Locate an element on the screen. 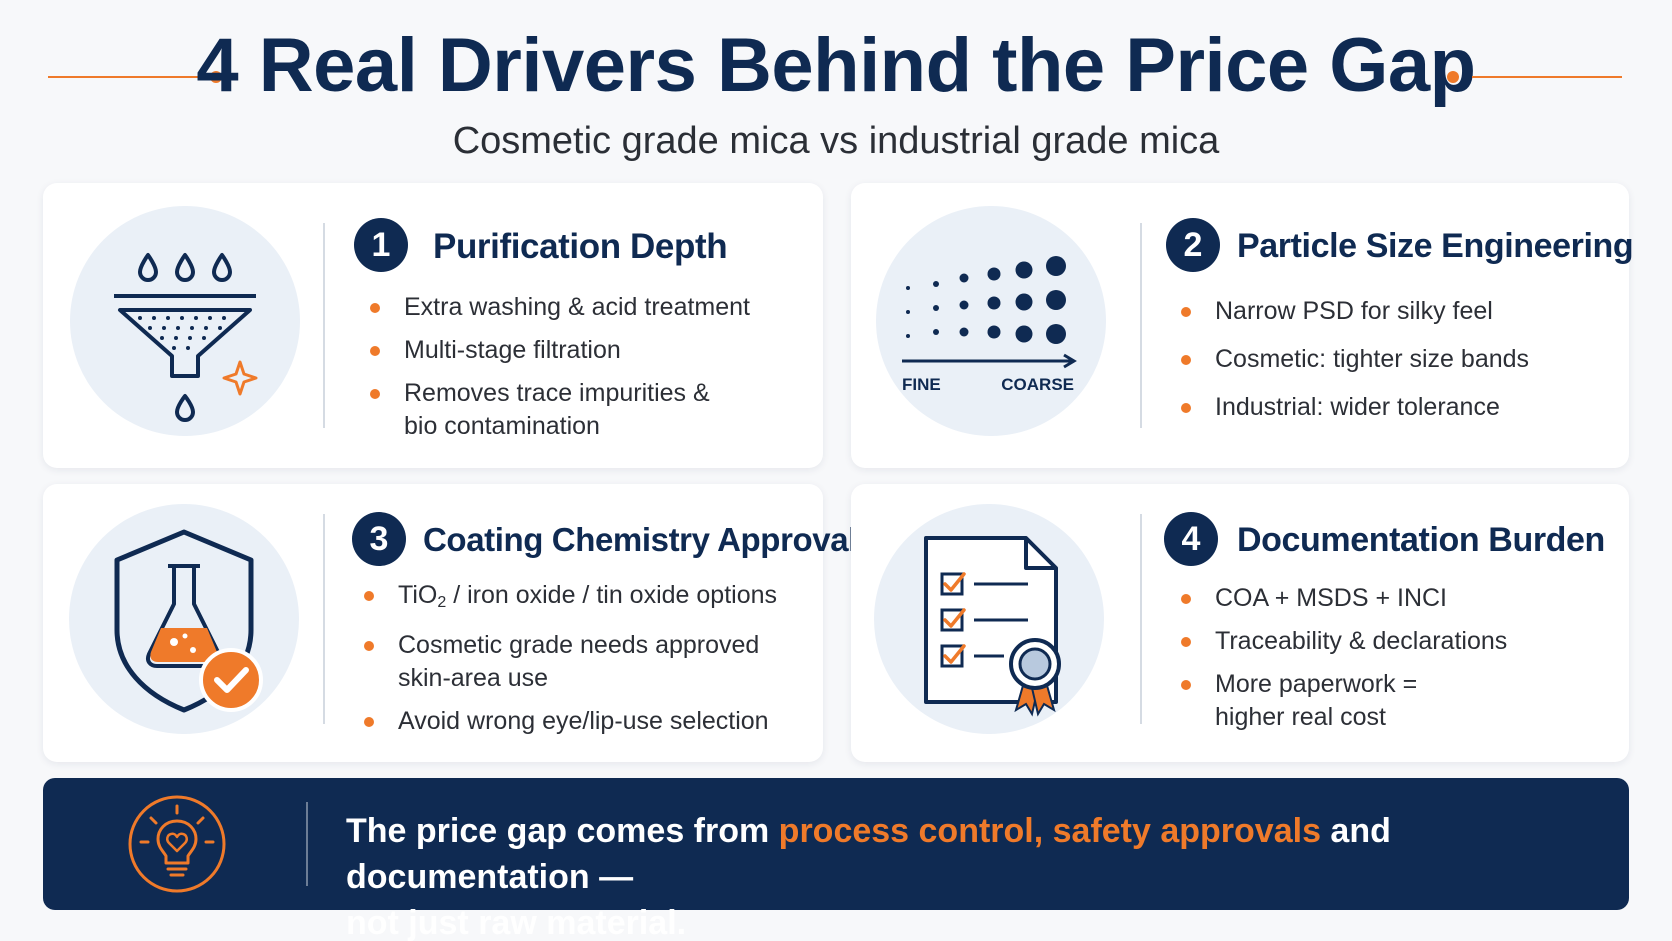 The width and height of the screenshot is (1672, 941). list-item: Traceability & declarations is located at coordinates (1343, 641).